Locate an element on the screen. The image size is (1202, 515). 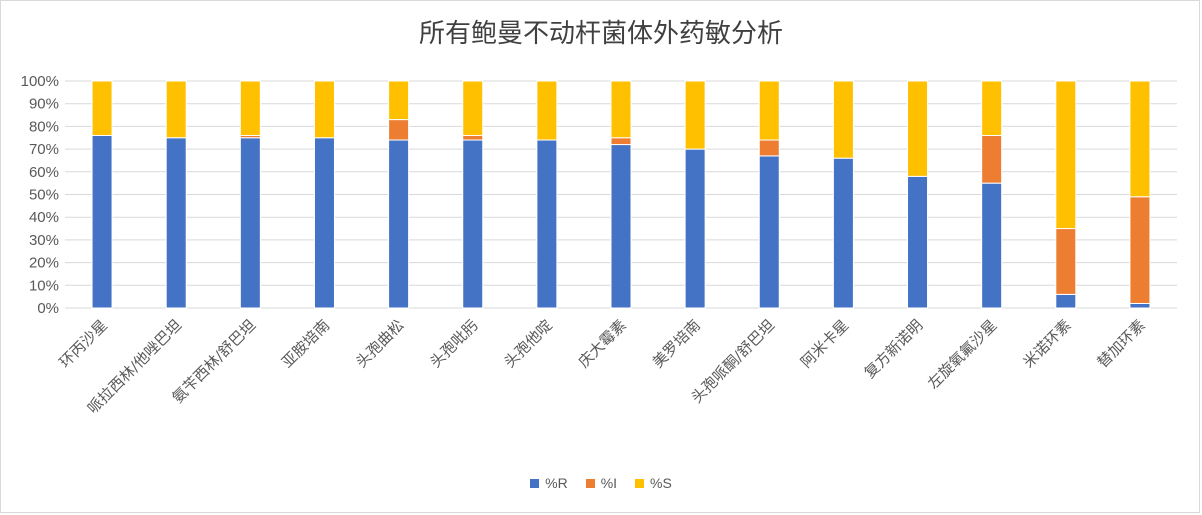
y-tick-label: 30% is located at coordinates (44, 240).